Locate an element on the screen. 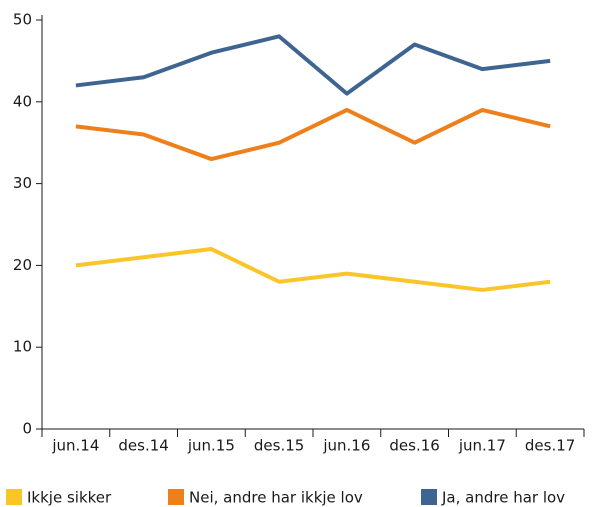  x-tick-label: jun.15 is located at coordinates (211, 446).